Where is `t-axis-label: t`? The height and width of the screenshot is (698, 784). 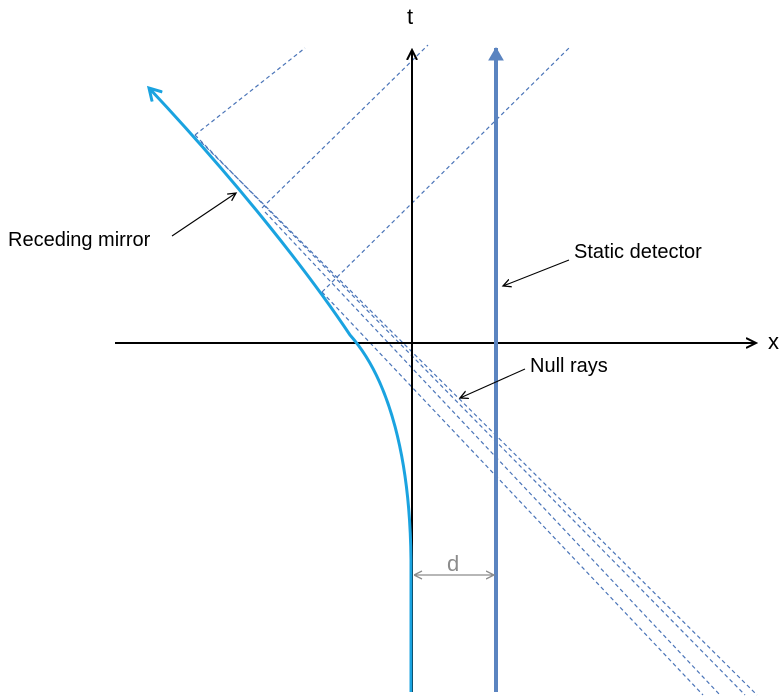 t-axis-label: t is located at coordinates (410, 16).